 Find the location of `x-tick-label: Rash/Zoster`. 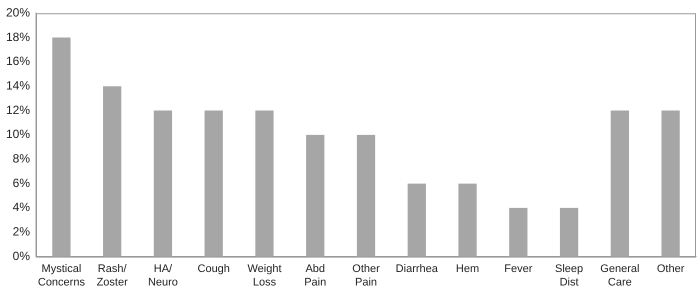

x-tick-label: Rash/Zoster is located at coordinates (112, 275).